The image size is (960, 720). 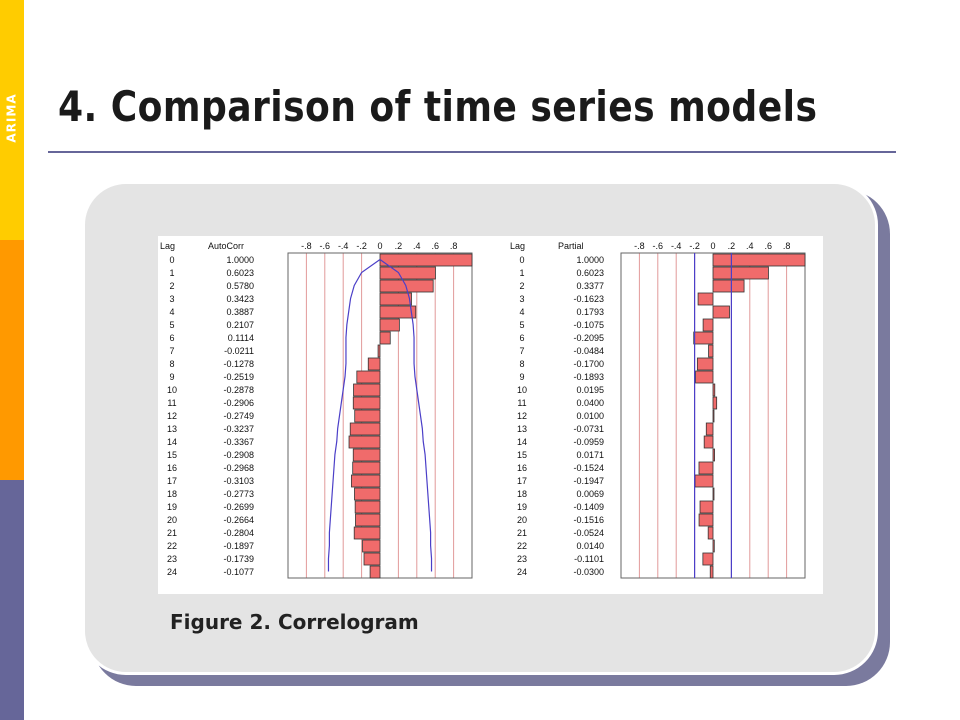 I want to click on value-label: 0.0171, so click(x=590, y=455).